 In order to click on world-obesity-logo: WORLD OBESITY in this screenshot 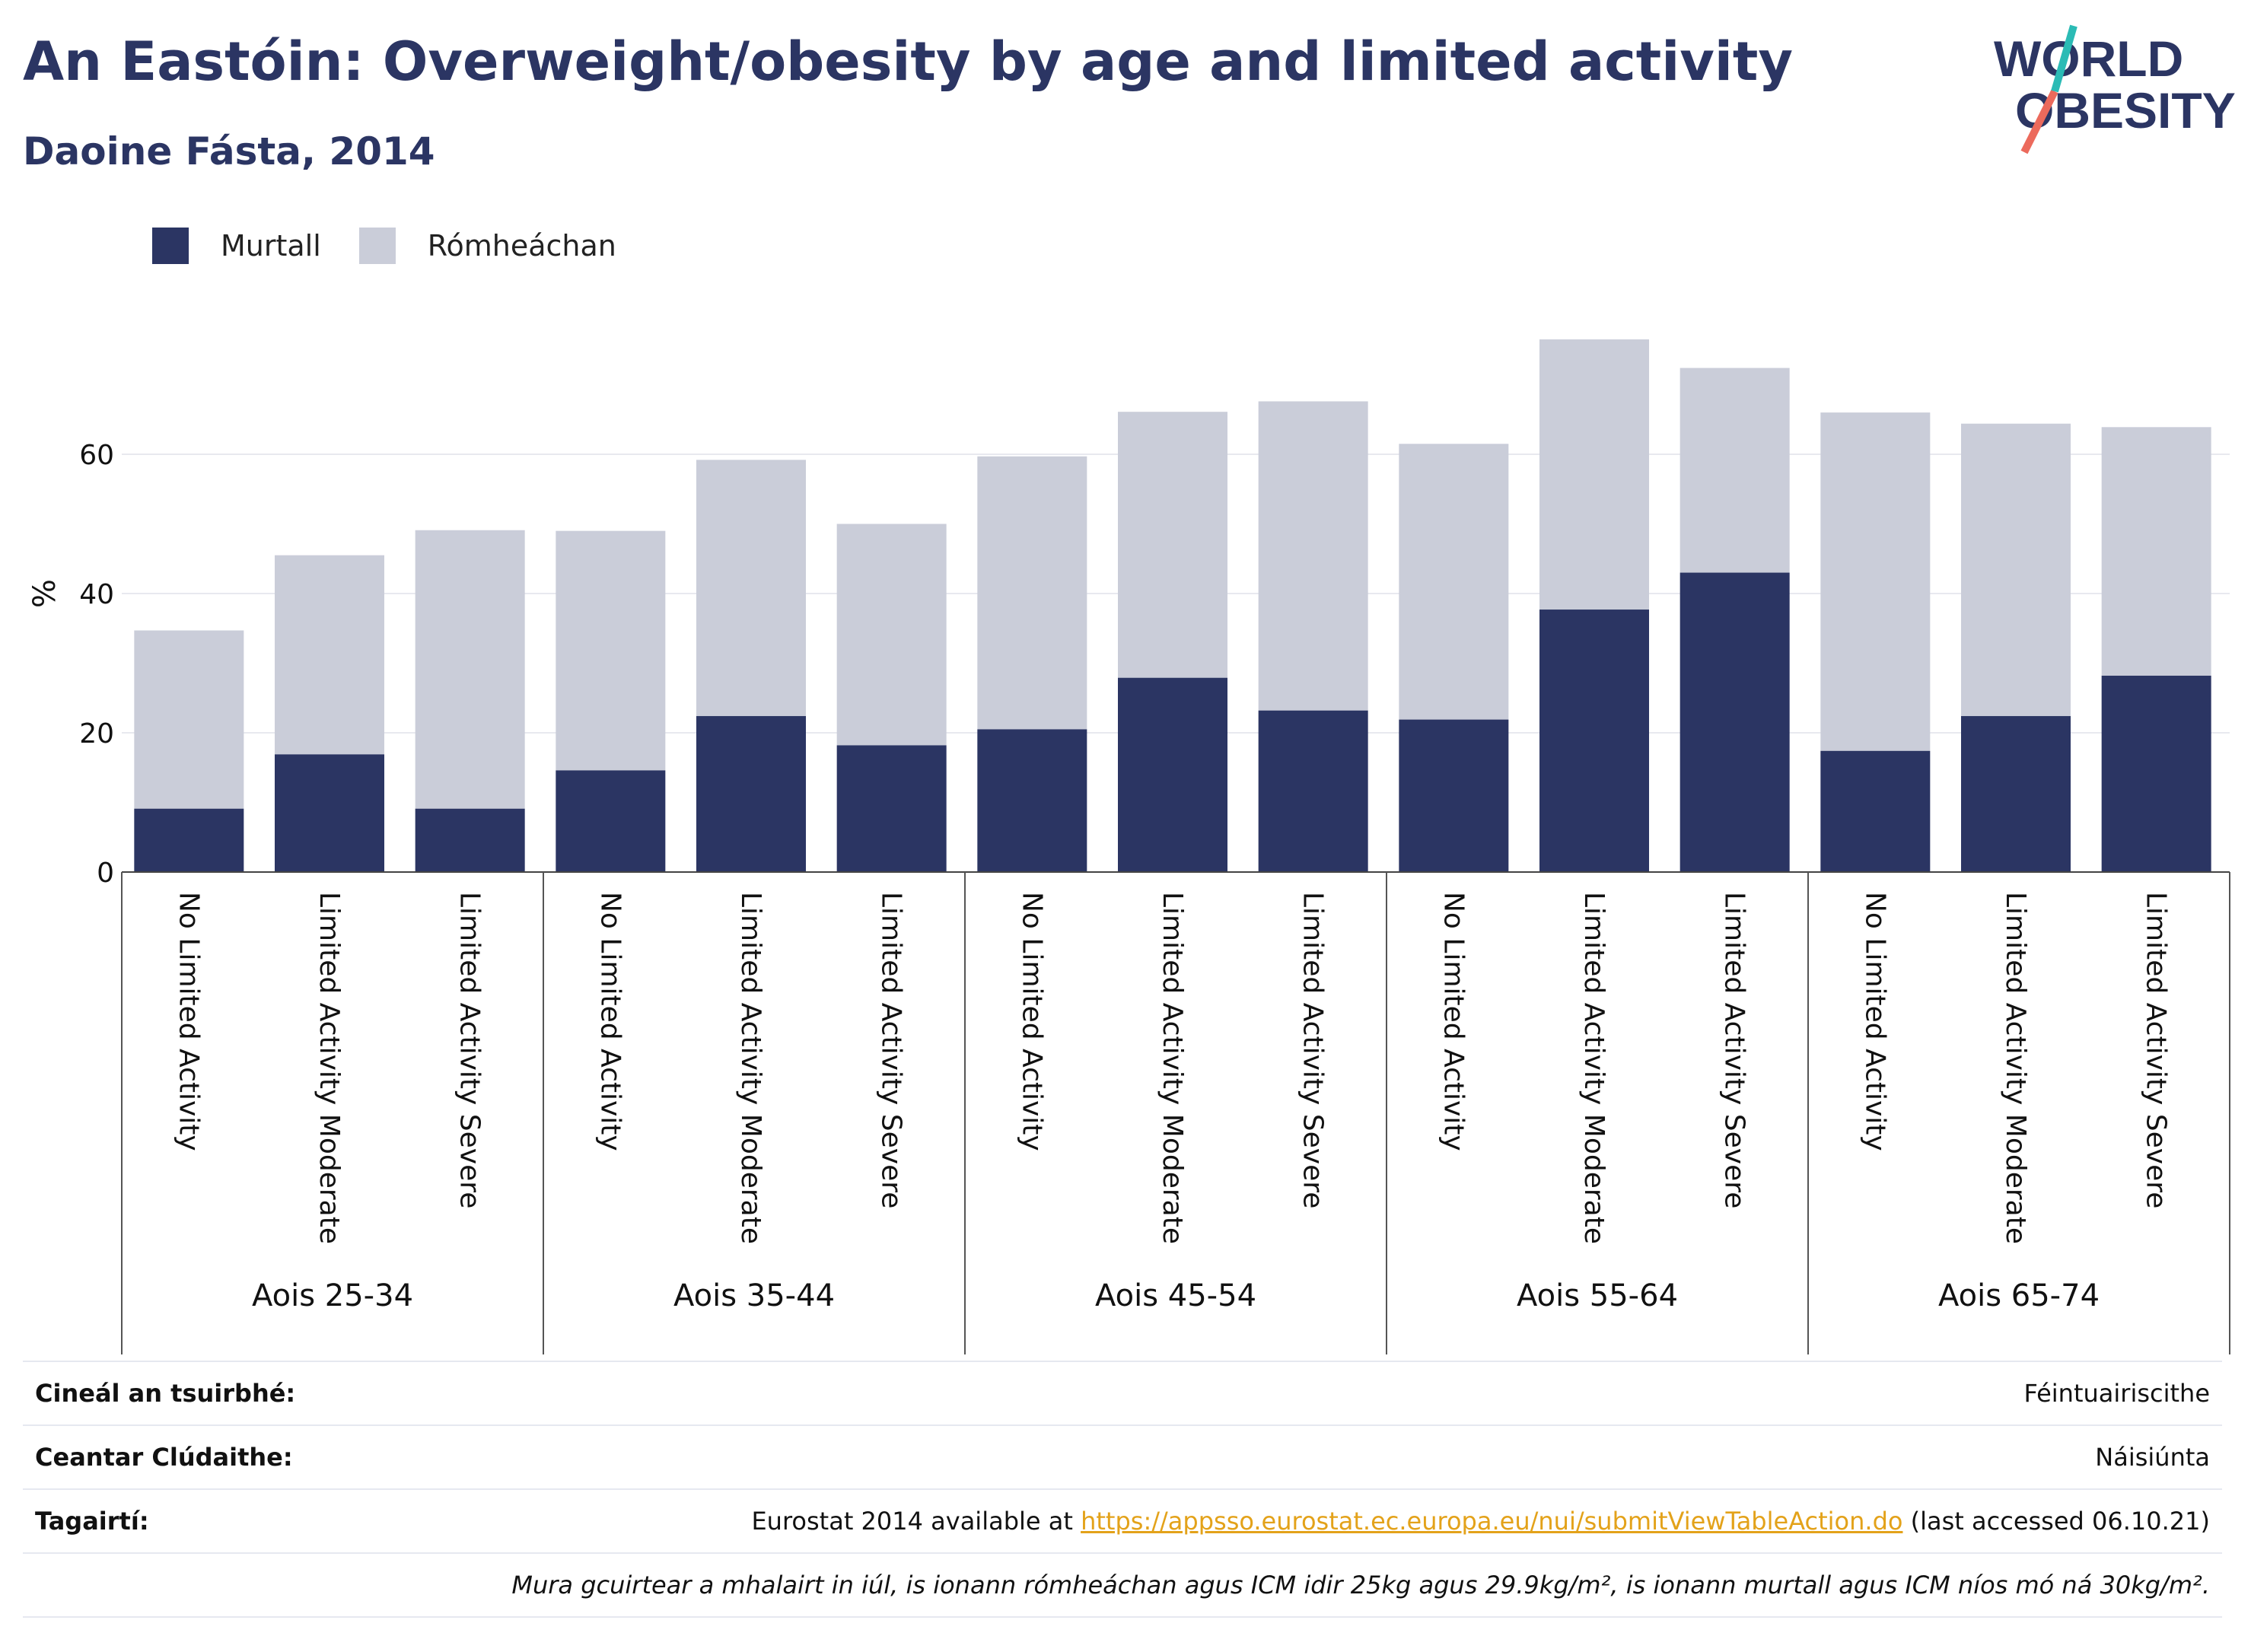, I will do `click(2115, 89)`.